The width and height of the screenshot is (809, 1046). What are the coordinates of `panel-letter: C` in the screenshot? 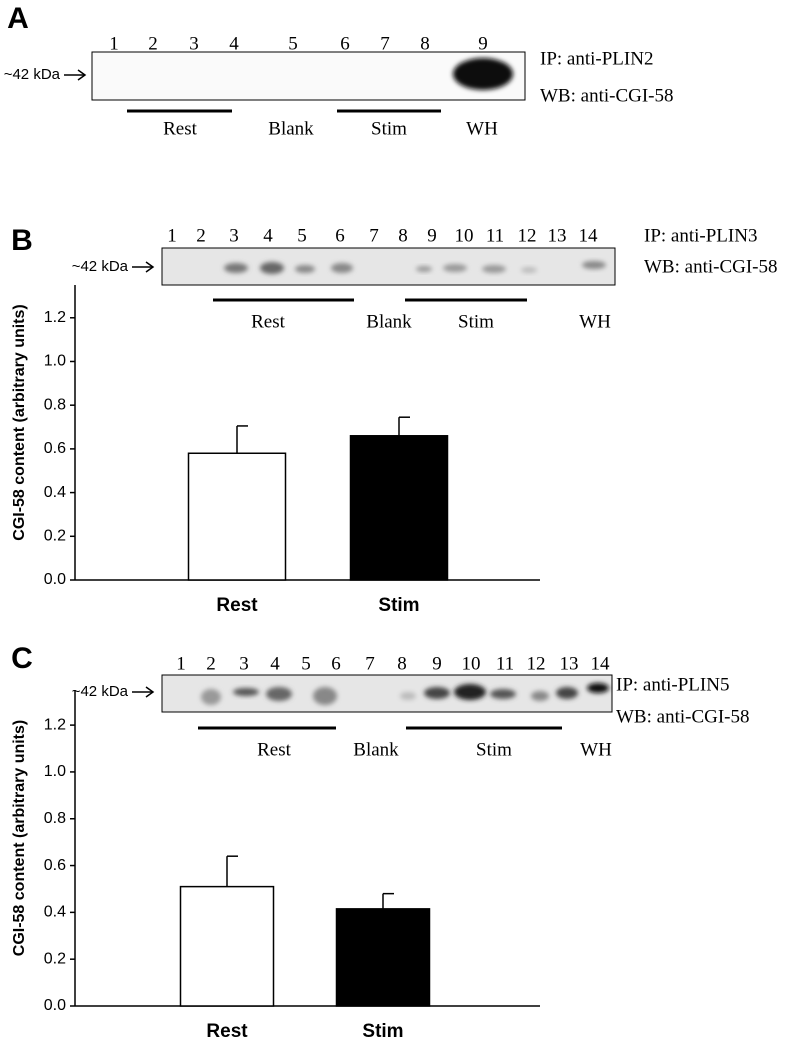 It's located at (22, 658).